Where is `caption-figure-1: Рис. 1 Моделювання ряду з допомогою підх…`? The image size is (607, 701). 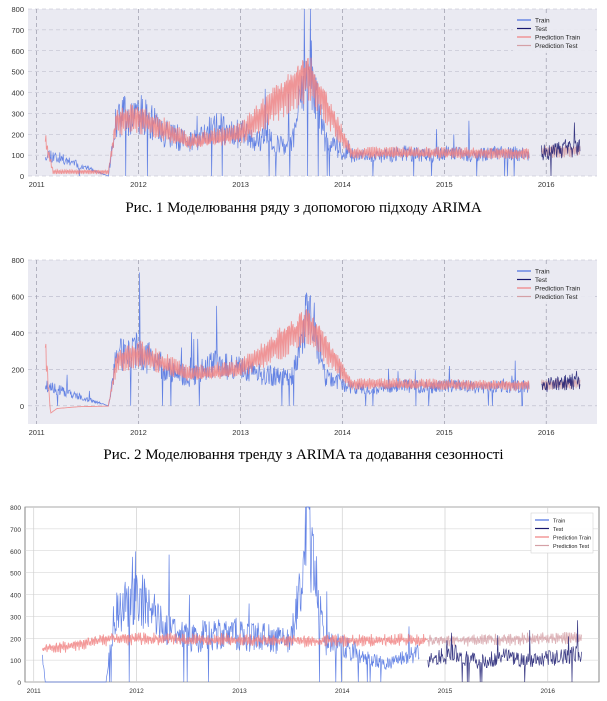 caption-figure-1: Рис. 1 Моделювання ряду з допомогою підх… is located at coordinates (303, 208).